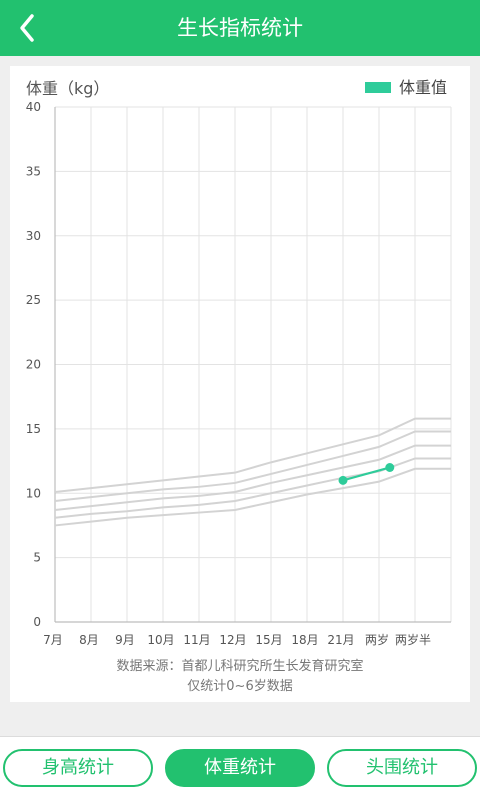 The width and height of the screenshot is (480, 800). What do you see at coordinates (33, 107) in the screenshot?
I see `y-tick-label: 40` at bounding box center [33, 107].